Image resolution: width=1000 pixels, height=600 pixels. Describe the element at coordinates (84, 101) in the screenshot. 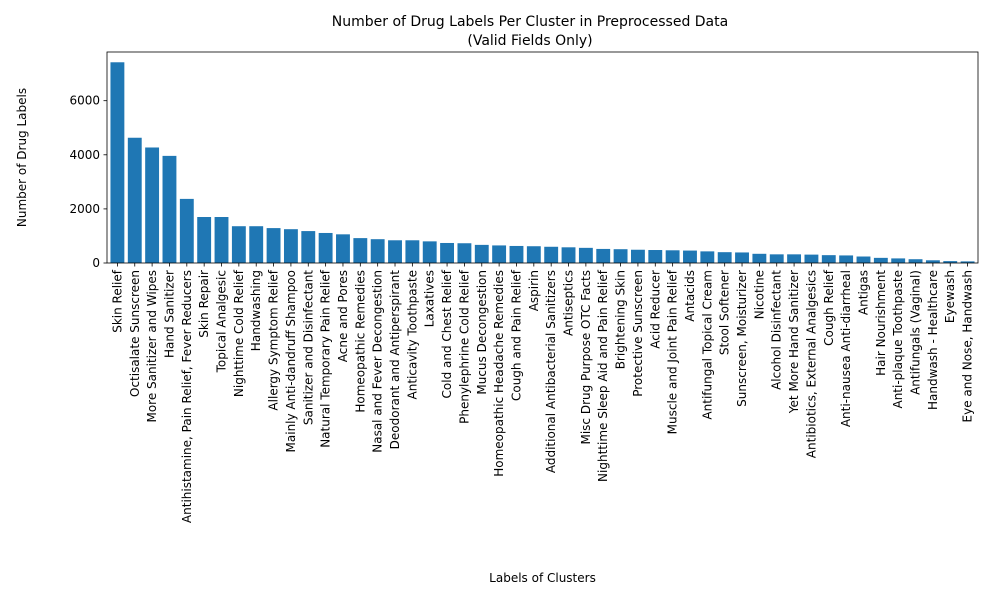

I see `y-tick-label-3: 6000` at that location.